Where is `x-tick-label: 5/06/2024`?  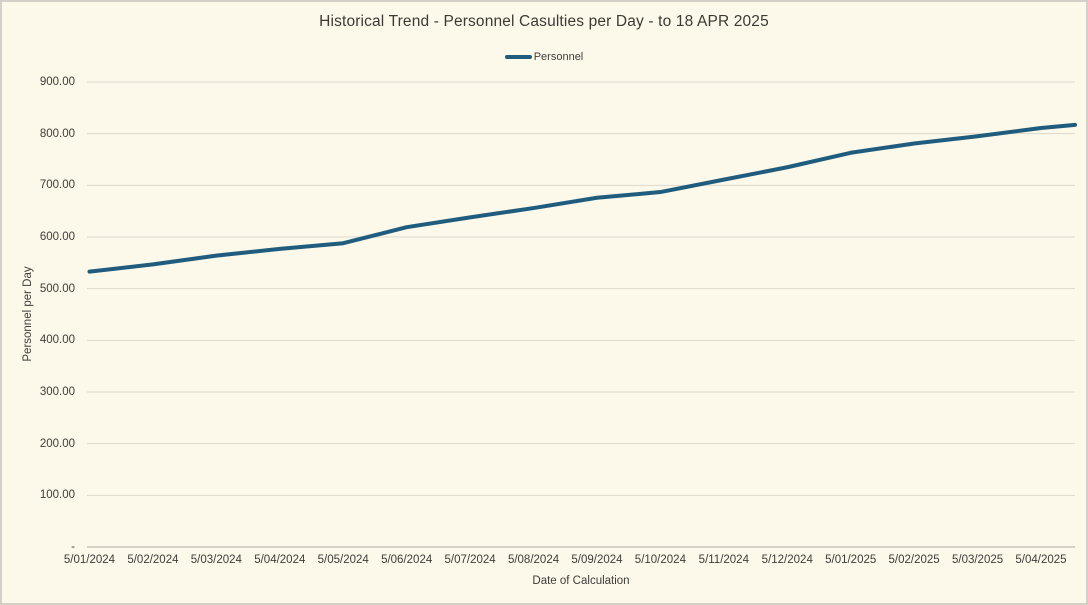
x-tick-label: 5/06/2024 is located at coordinates (407, 560).